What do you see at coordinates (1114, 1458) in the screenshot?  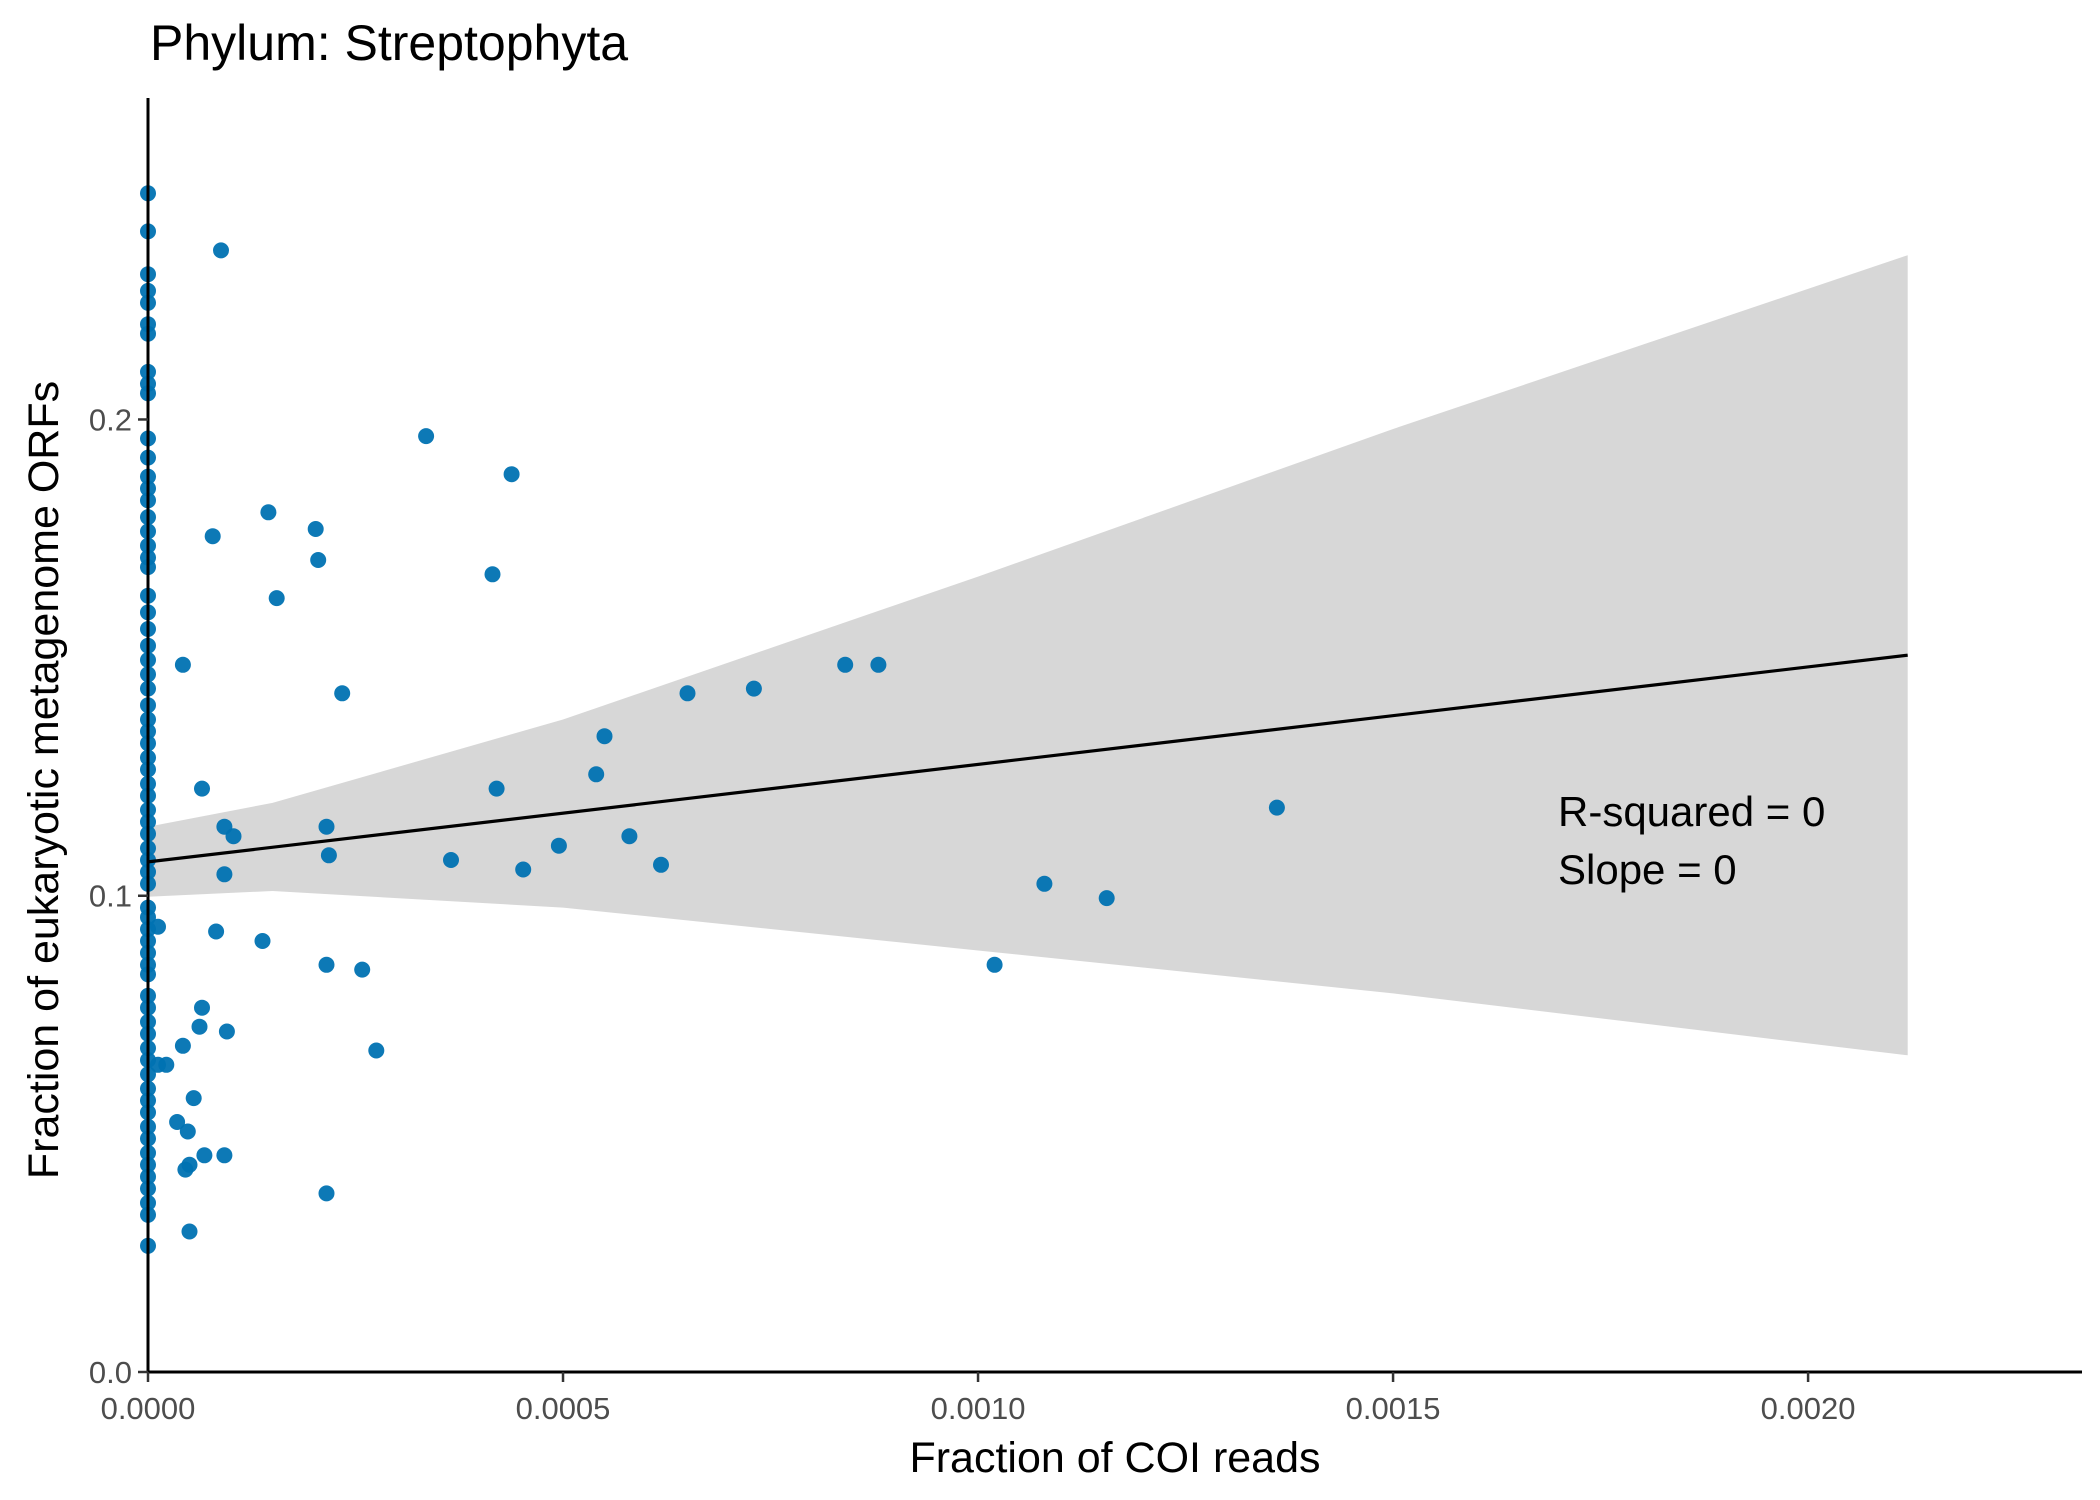 I see `x-axis-title: Fraction of COI reads` at bounding box center [1114, 1458].